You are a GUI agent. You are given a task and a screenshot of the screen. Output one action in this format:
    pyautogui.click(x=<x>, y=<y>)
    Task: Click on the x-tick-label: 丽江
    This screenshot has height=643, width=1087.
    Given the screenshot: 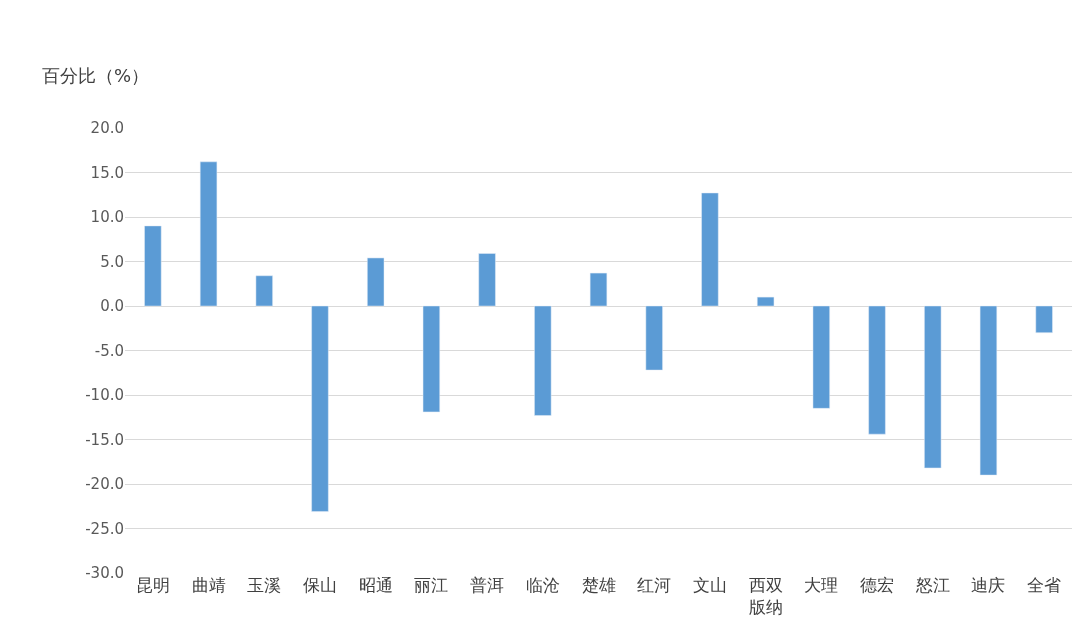 What is the action you would take?
    pyautogui.click(x=431, y=585)
    